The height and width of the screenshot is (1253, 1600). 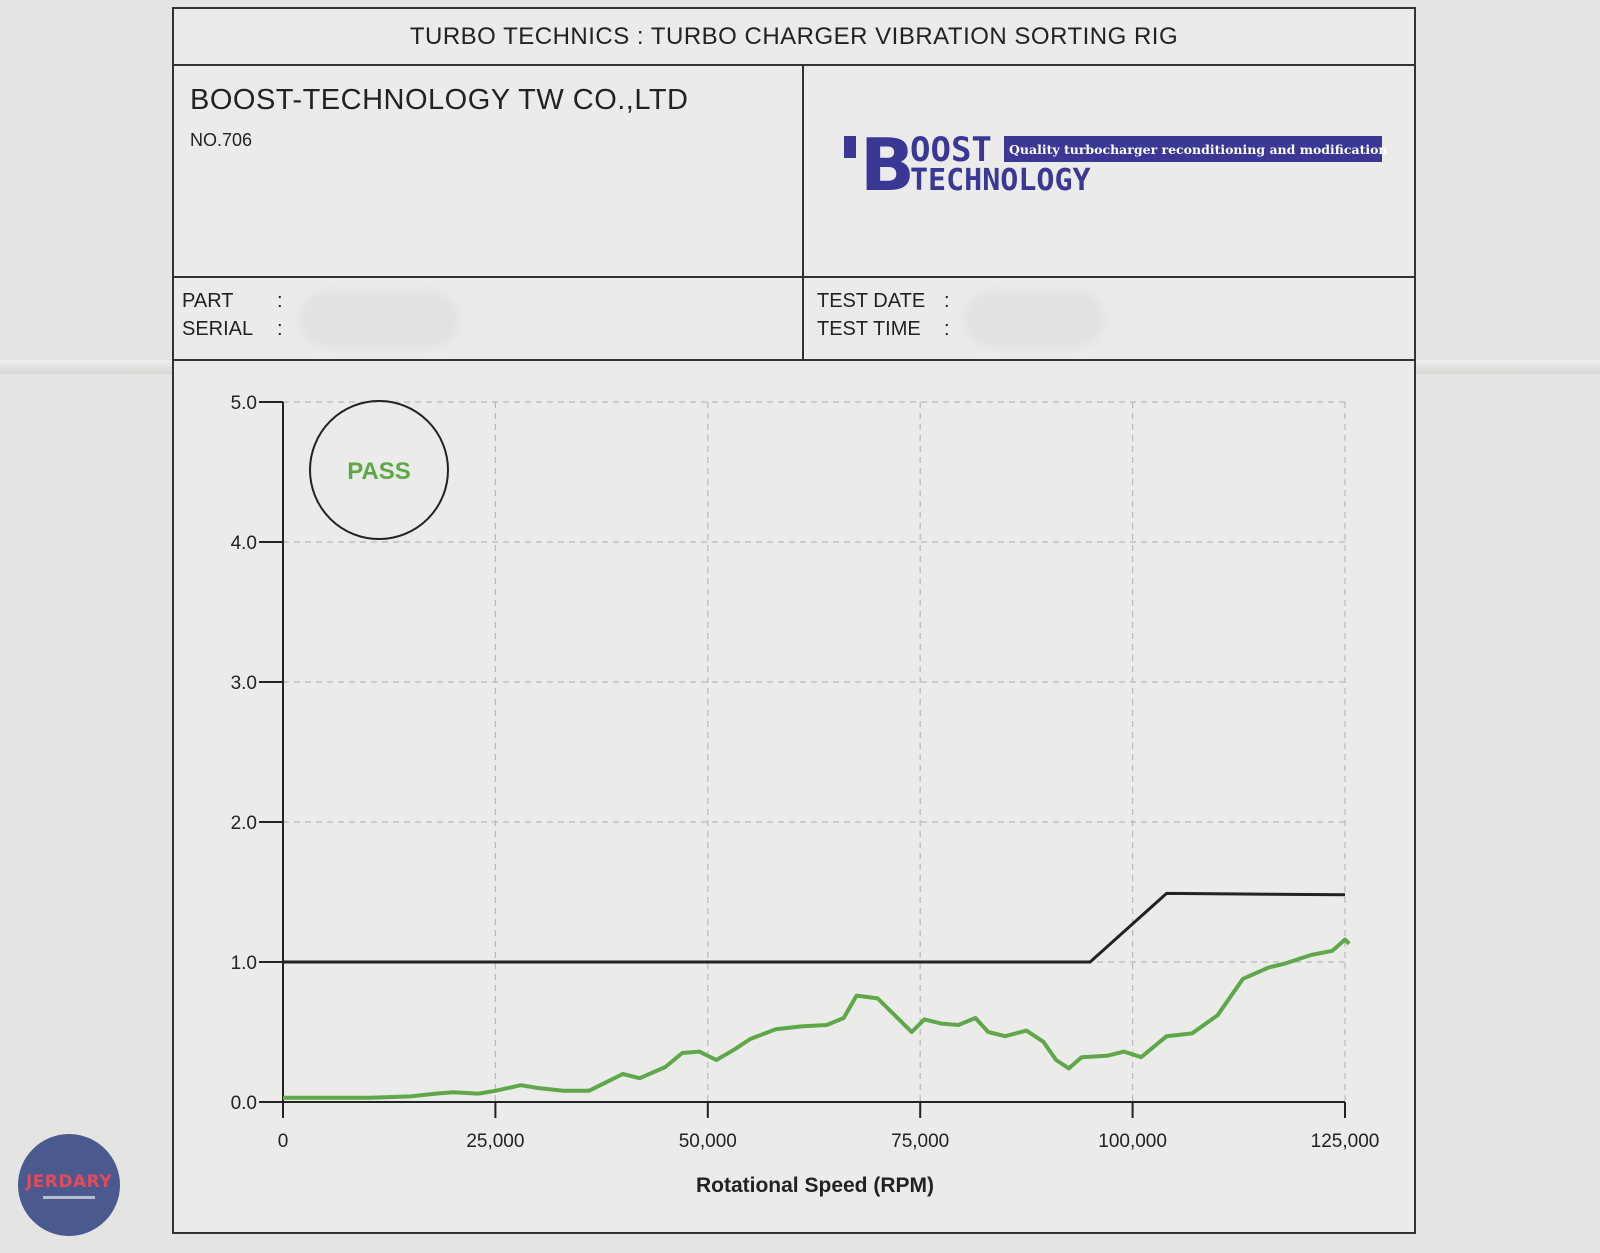 I want to click on test-time-colon: :, so click(x=947, y=329).